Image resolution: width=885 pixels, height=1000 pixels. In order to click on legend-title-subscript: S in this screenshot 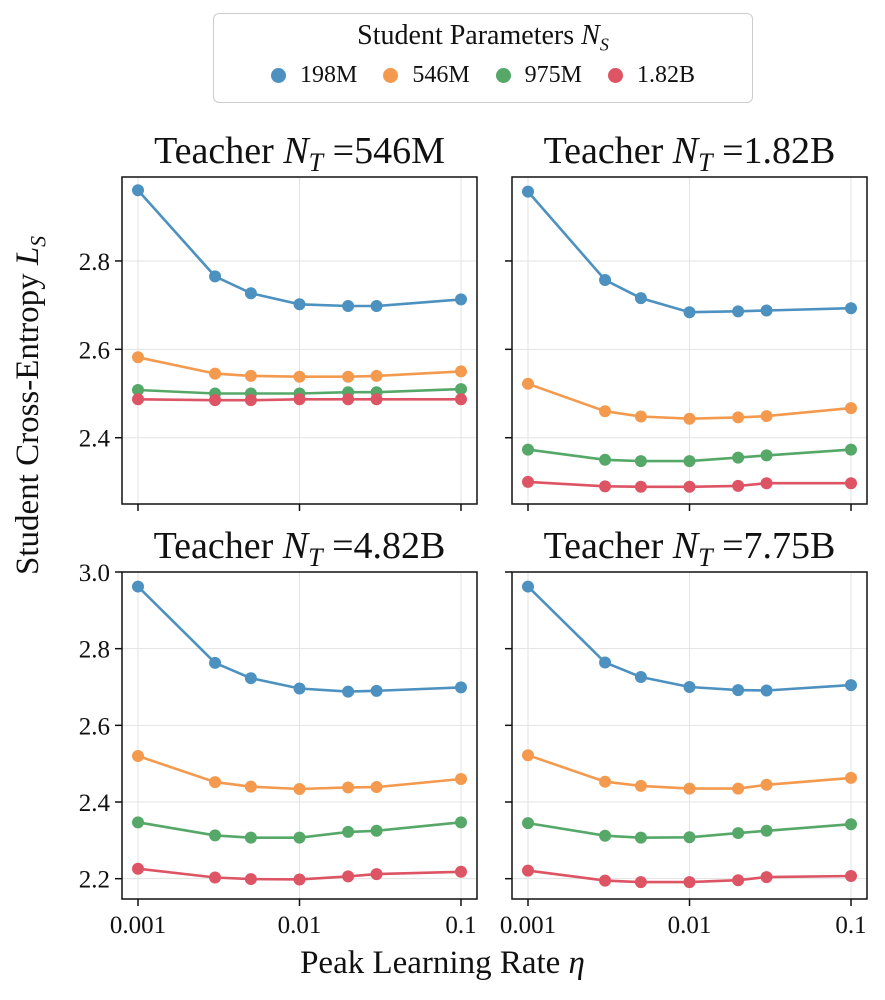, I will do `click(604, 44)`.